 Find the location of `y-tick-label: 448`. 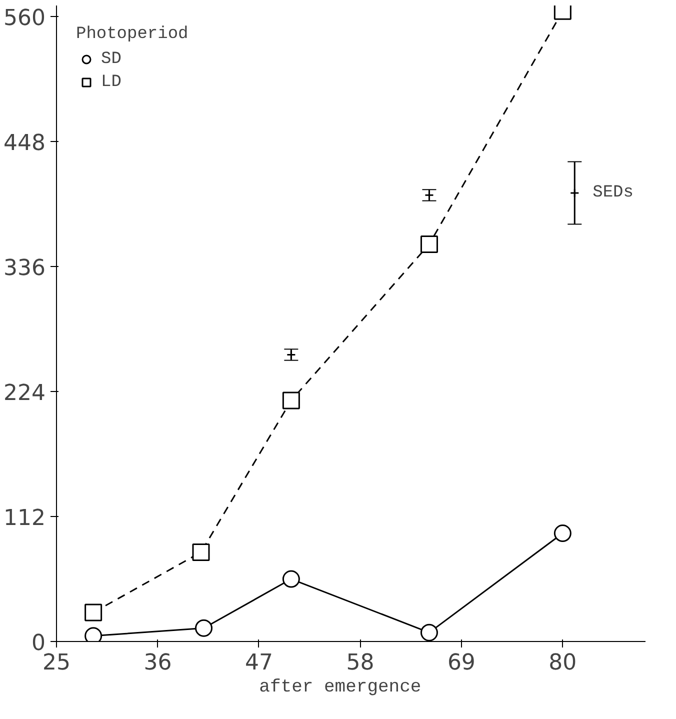

y-tick-label: 448 is located at coordinates (25, 143).